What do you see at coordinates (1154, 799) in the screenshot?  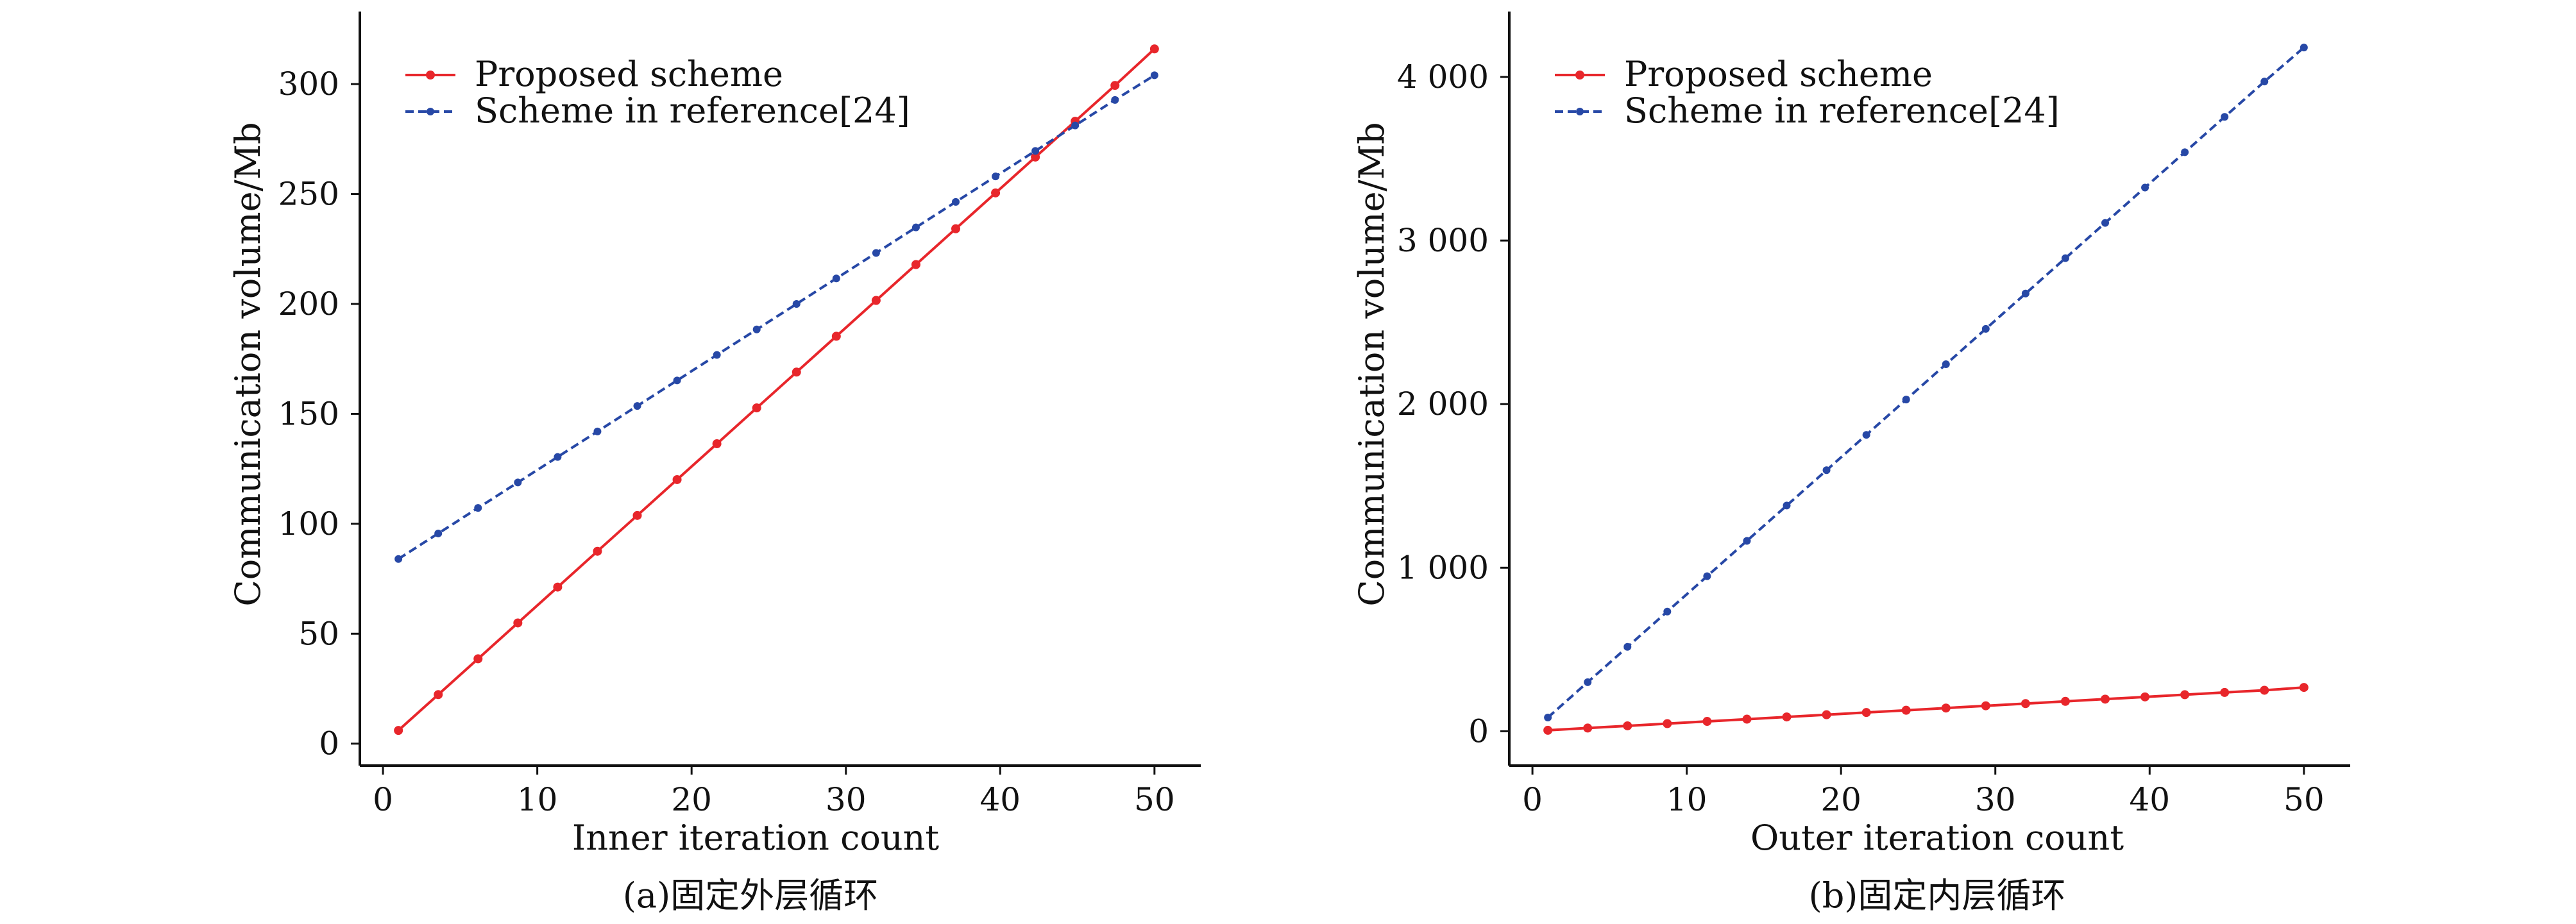 I see `x-tick-label: 50` at bounding box center [1154, 799].